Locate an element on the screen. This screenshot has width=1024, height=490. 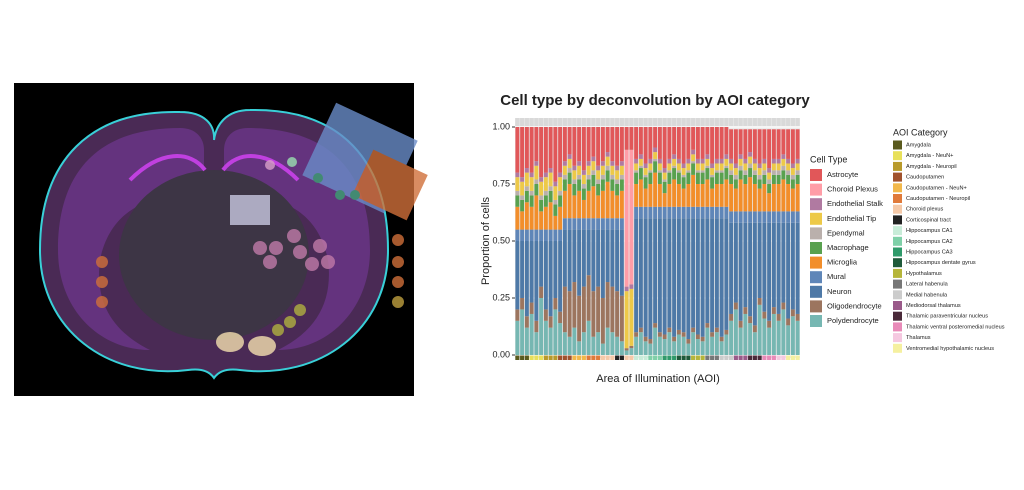
aoi-legend-label: Hippocampus dentate gyrus is located at coordinates (941, 263).